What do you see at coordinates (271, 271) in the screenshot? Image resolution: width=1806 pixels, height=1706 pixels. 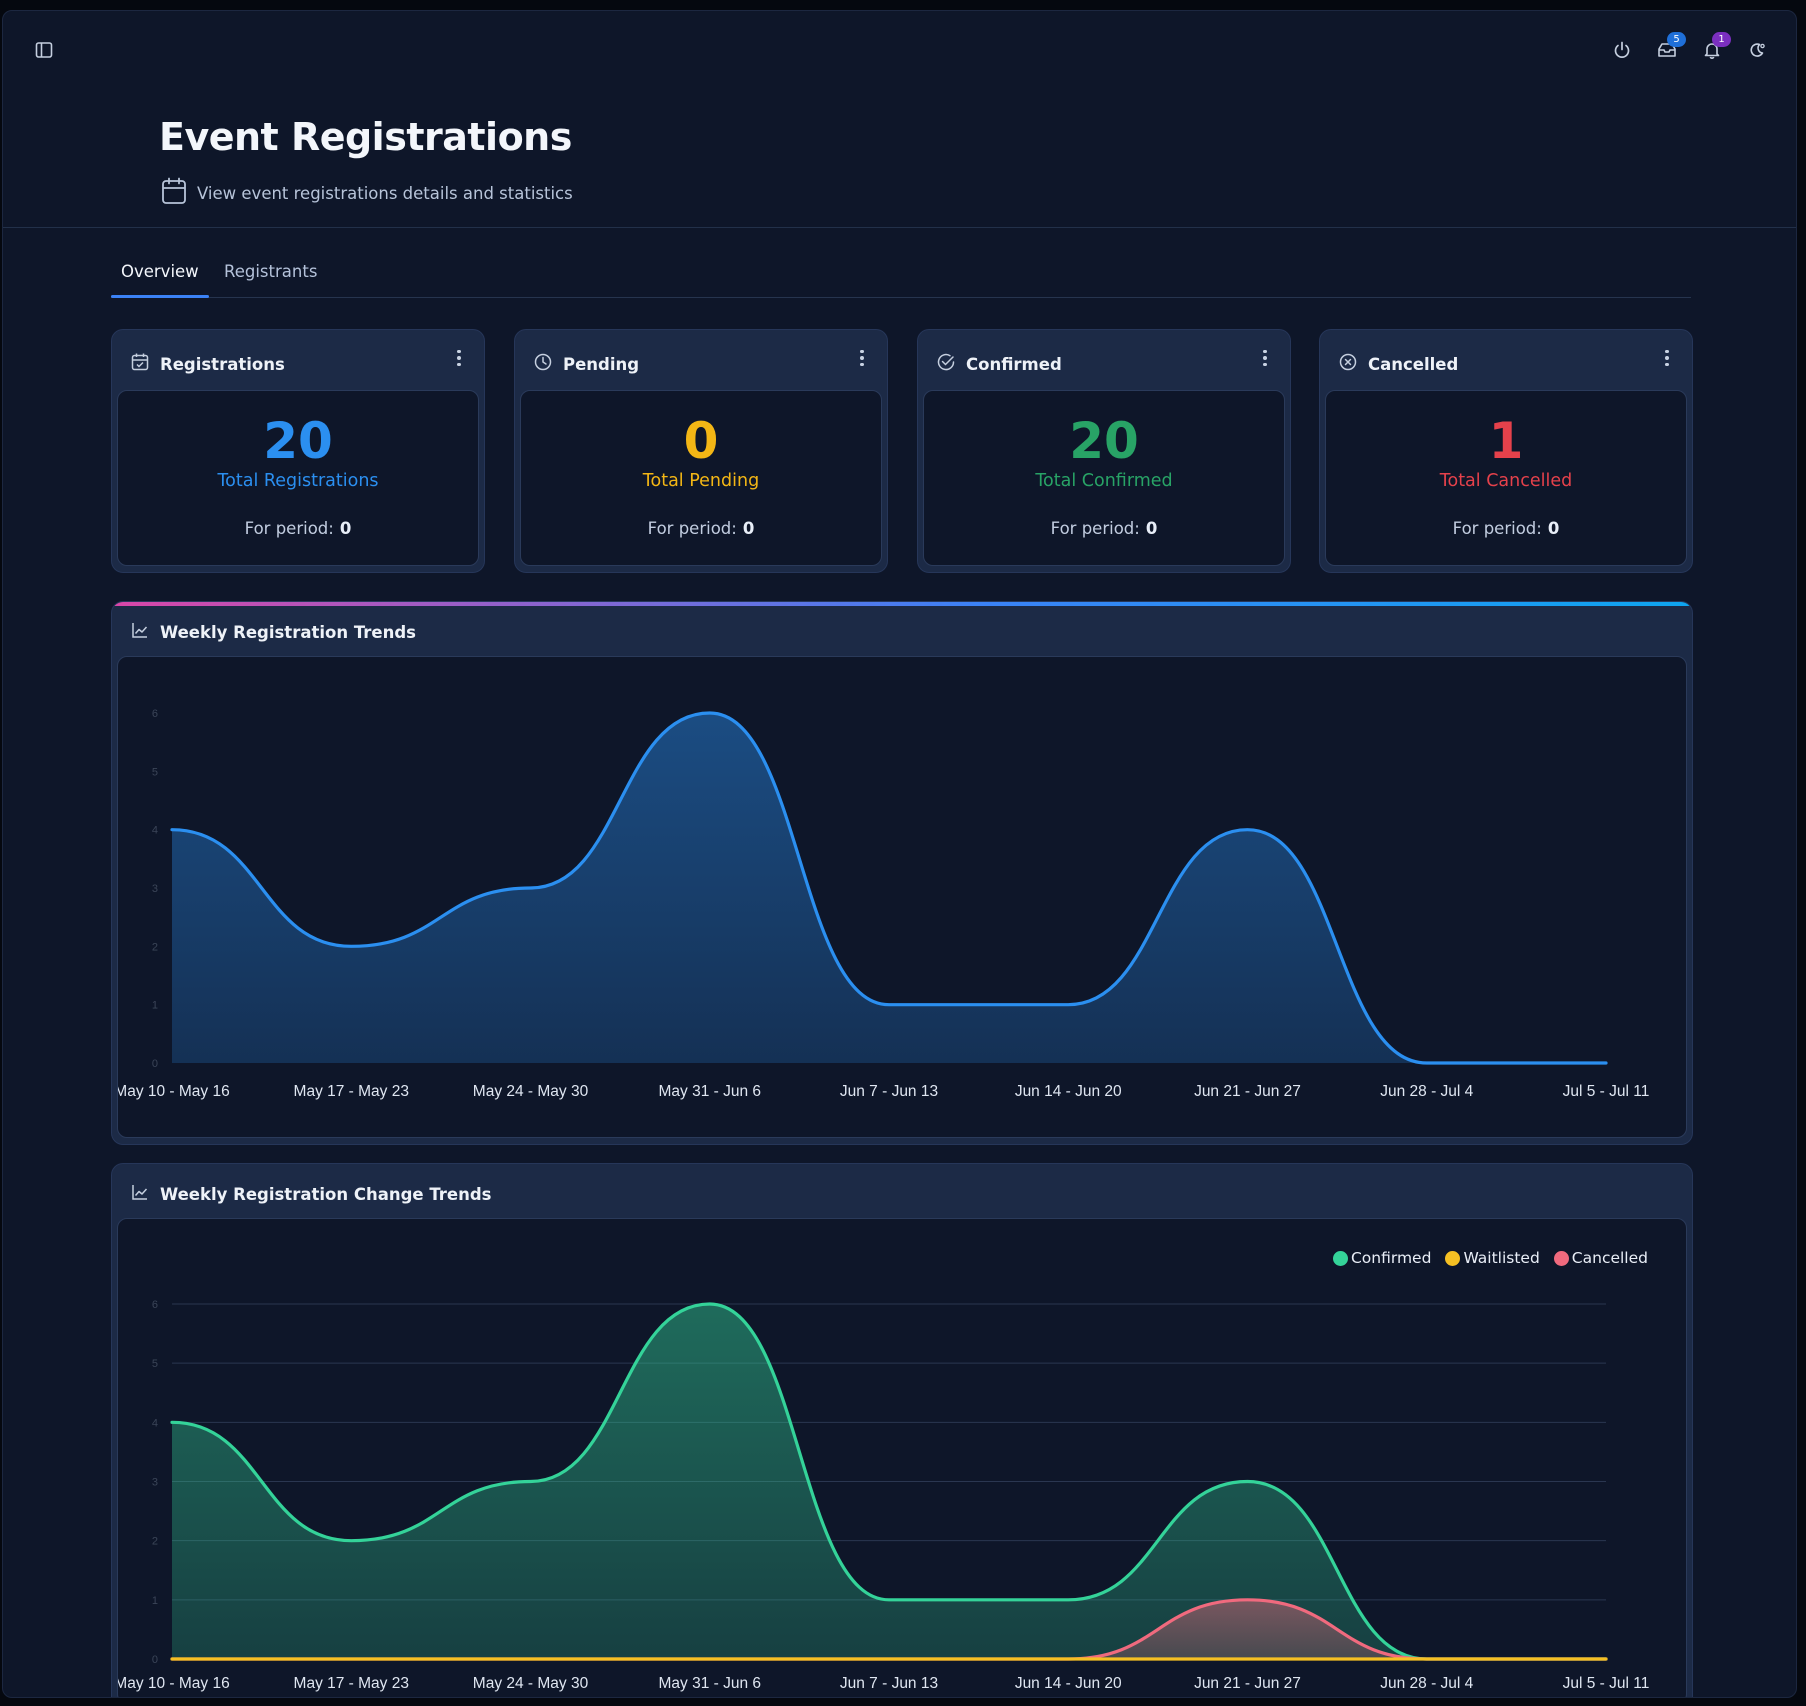 I see `tab-registrants: Registrants` at bounding box center [271, 271].